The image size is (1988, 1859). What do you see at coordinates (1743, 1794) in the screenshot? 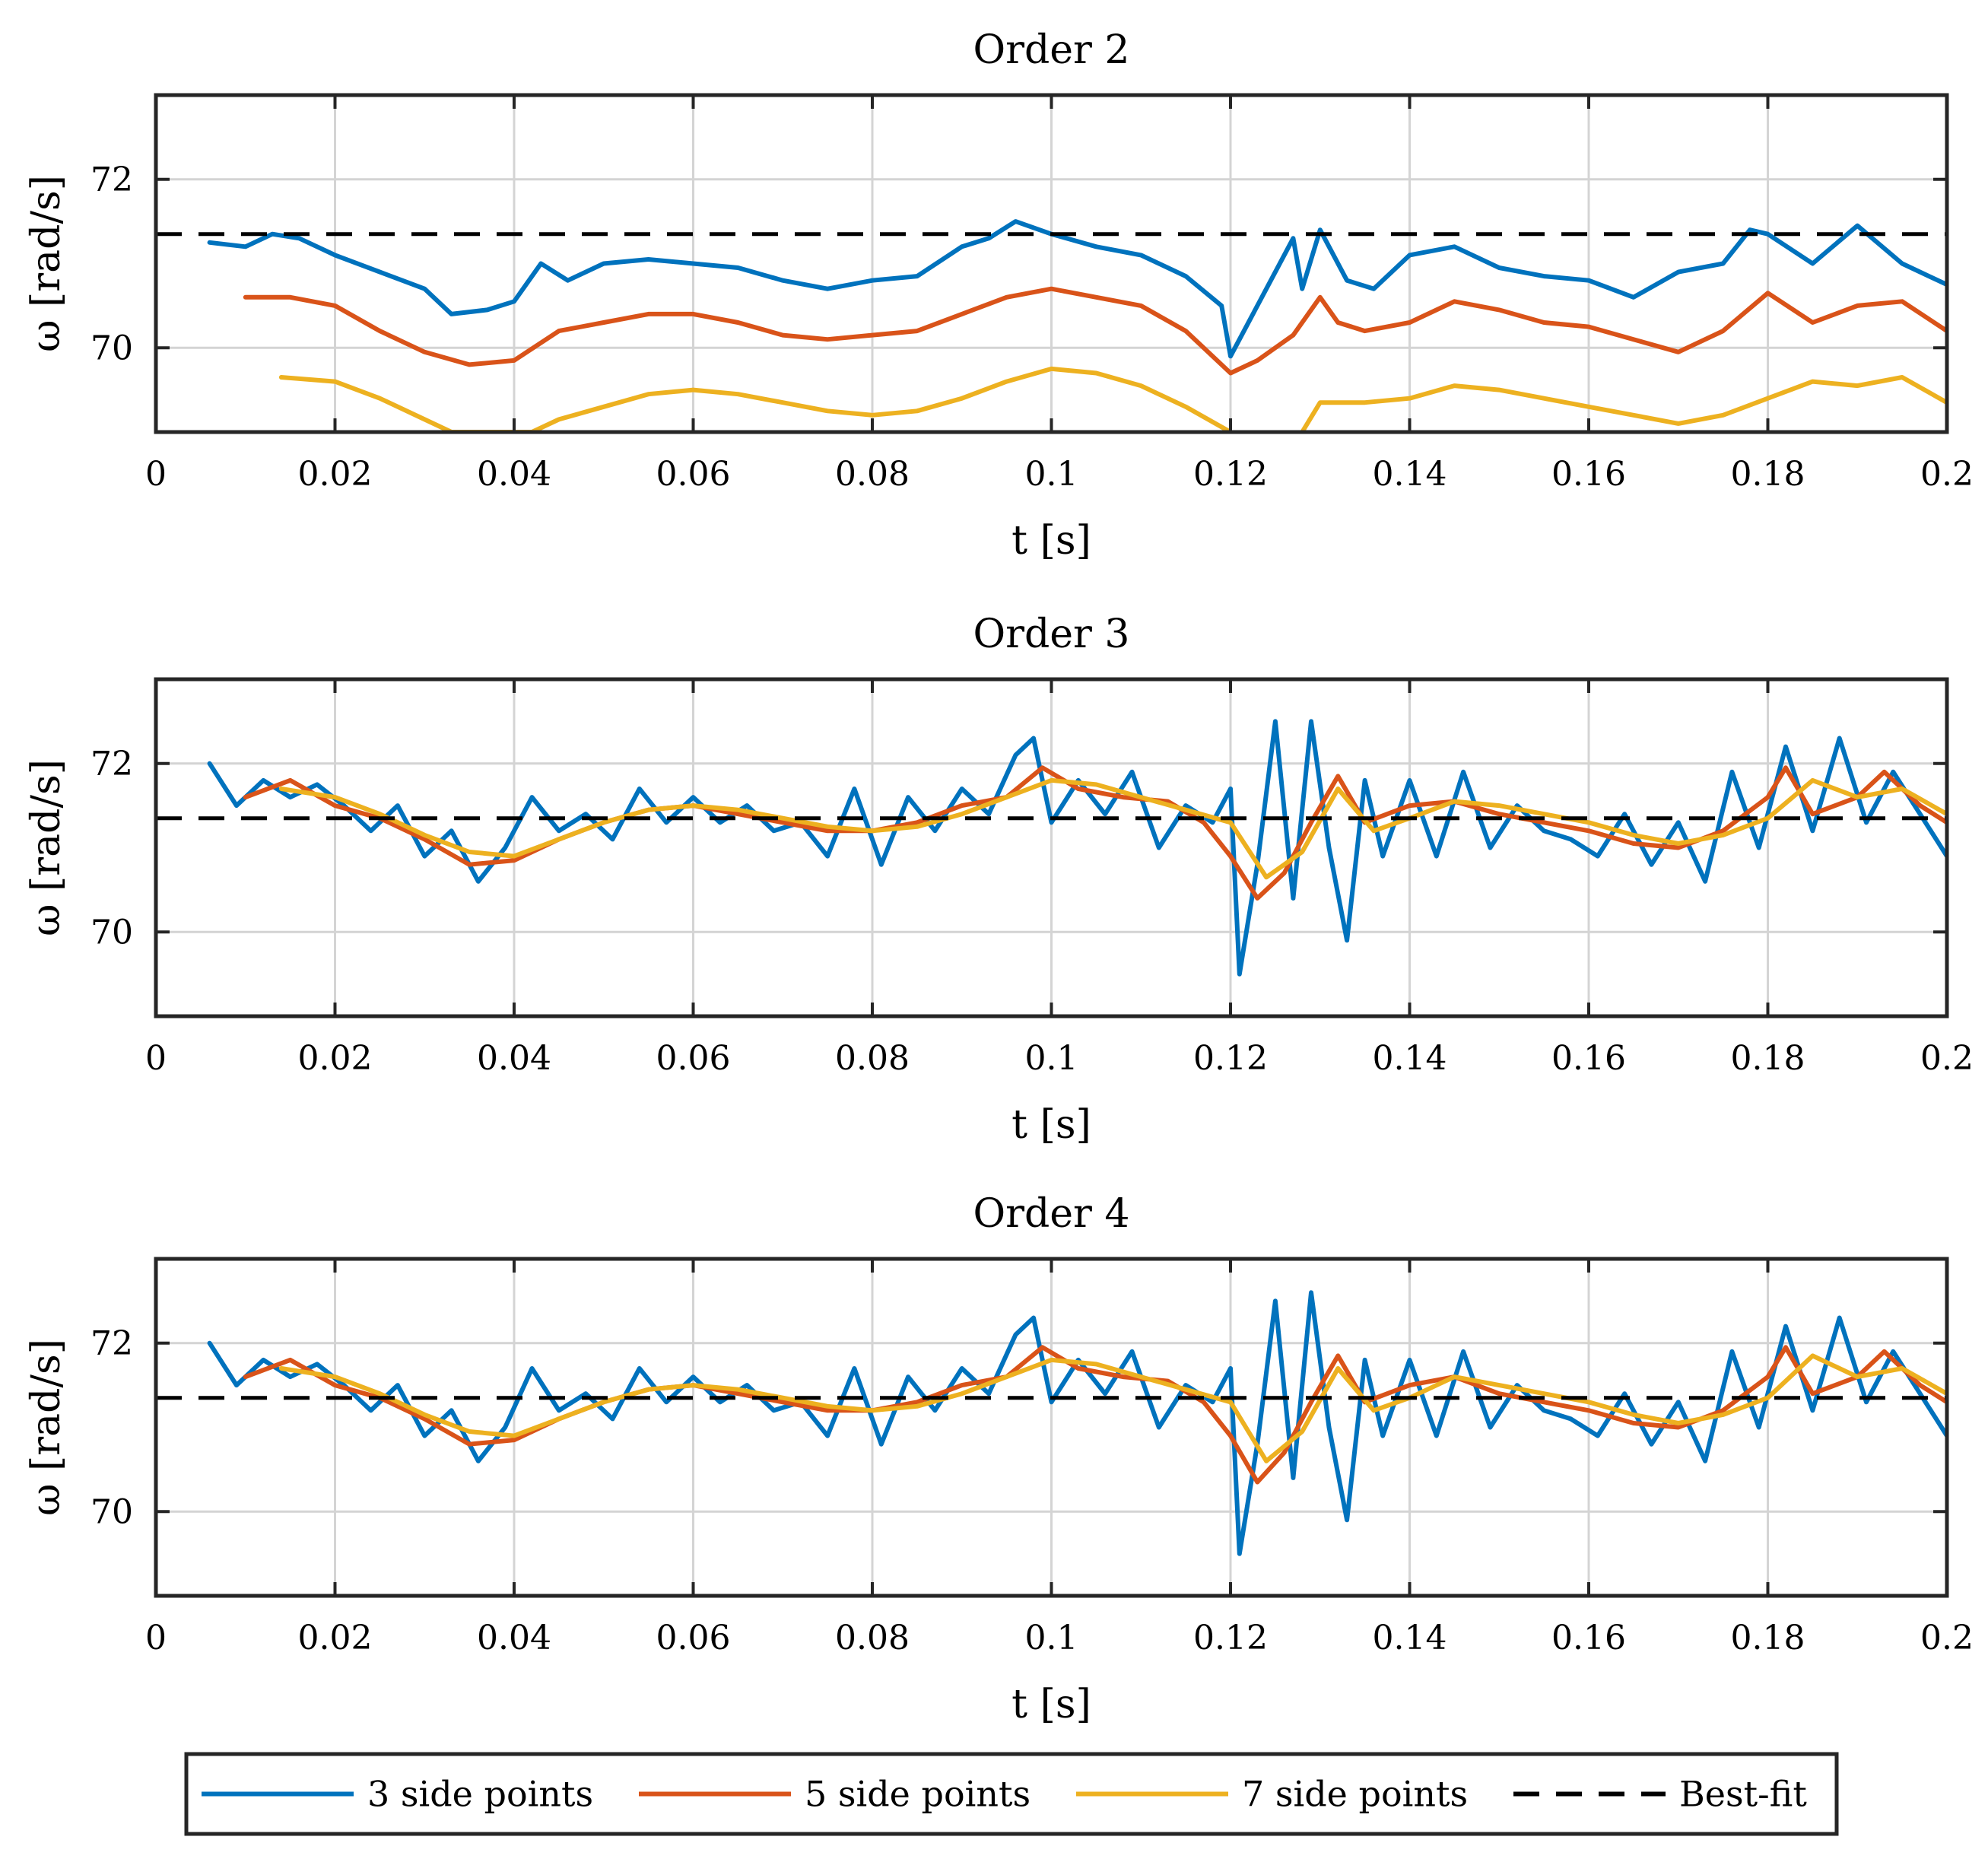
I see `legend-label-4: Best-fit` at bounding box center [1743, 1794].